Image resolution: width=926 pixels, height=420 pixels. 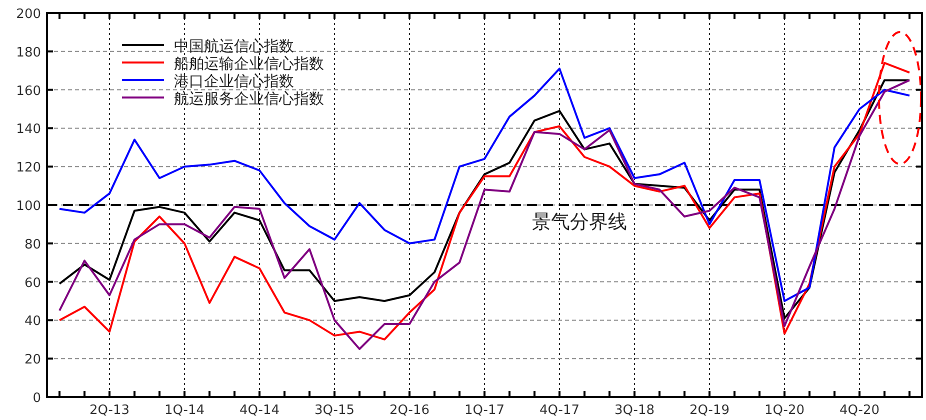 What do you see at coordinates (234, 81) in the screenshot?
I see `legend-label: 港口企业信心指数` at bounding box center [234, 81].